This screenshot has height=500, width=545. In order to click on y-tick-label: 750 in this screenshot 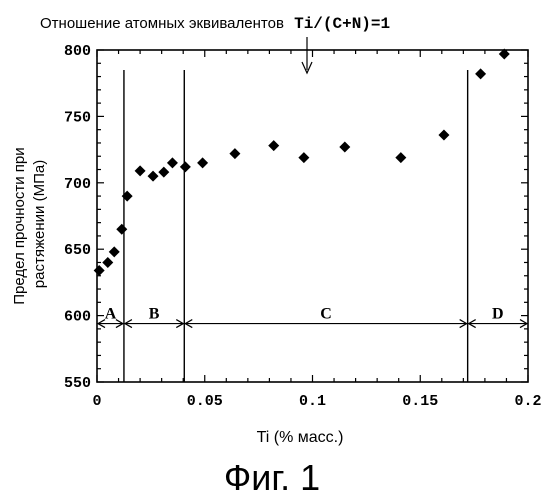, I will do `click(77, 117)`.